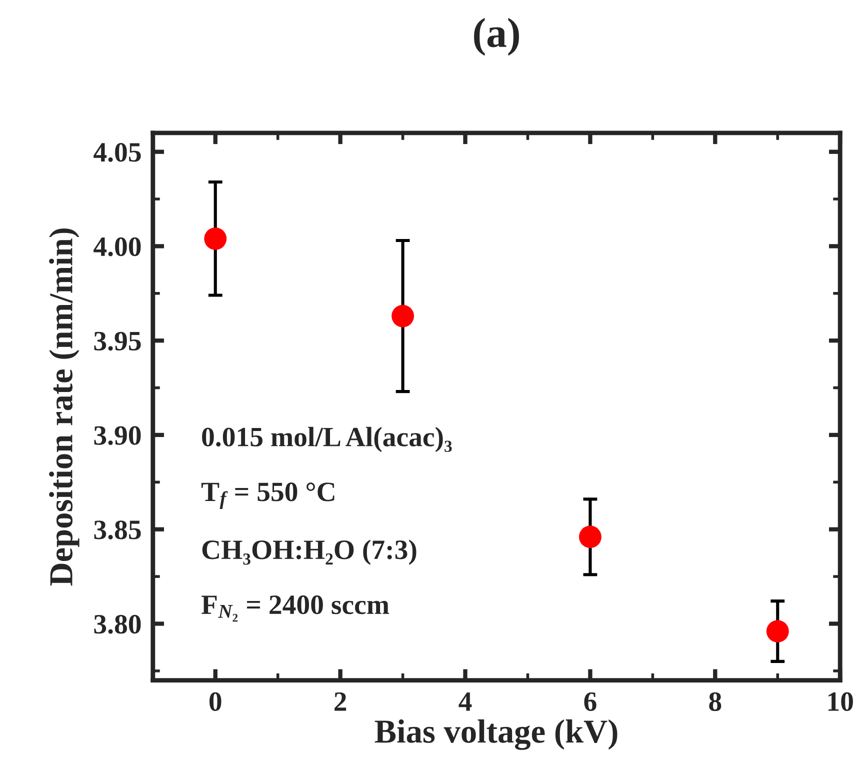  I want to click on annotation: 0.015 mol/L Al(acac)₃, so click(327, 439).